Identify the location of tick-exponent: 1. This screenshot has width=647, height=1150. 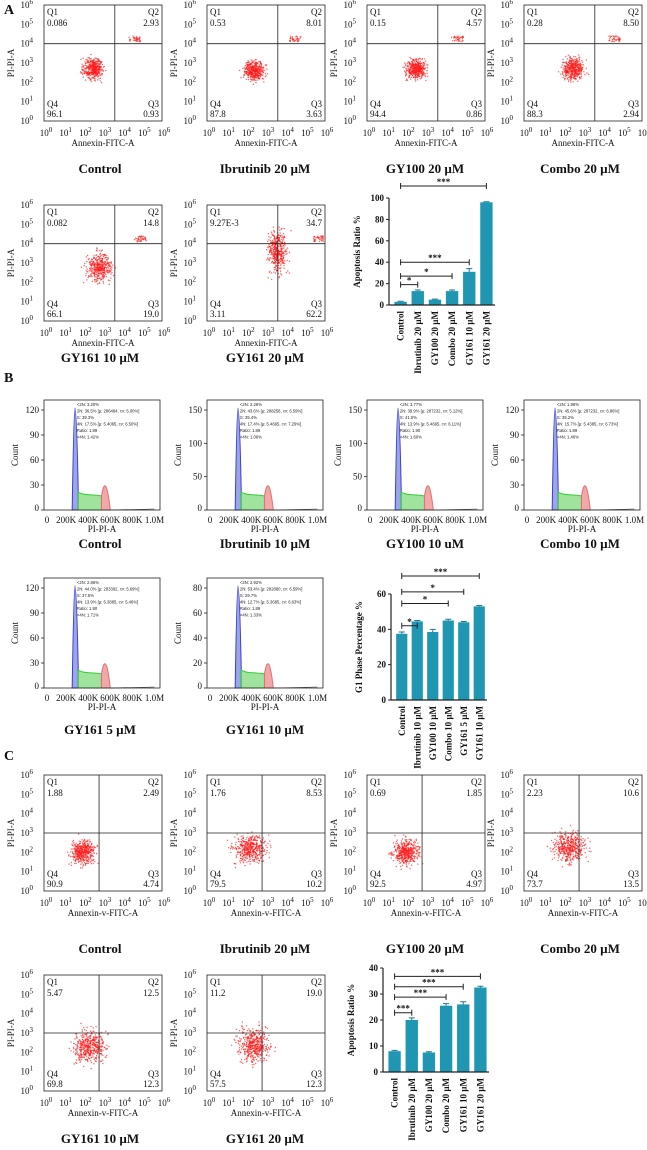
(355, 869).